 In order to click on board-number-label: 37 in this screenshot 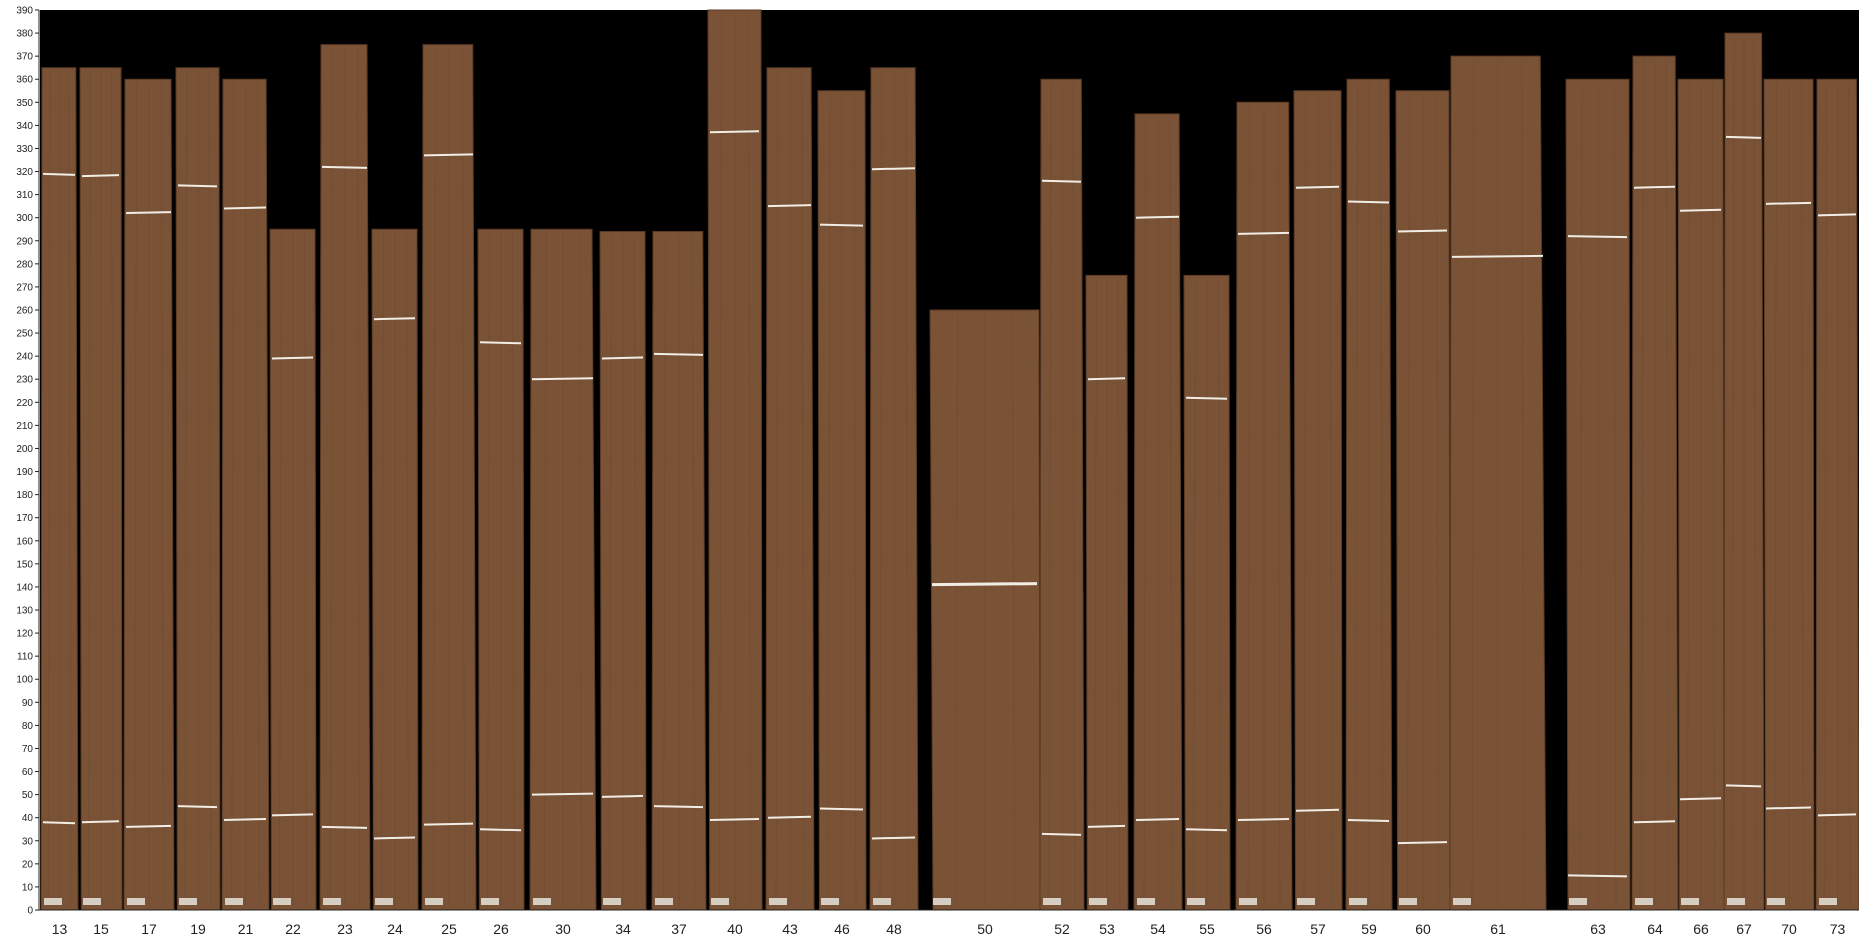, I will do `click(679, 929)`.